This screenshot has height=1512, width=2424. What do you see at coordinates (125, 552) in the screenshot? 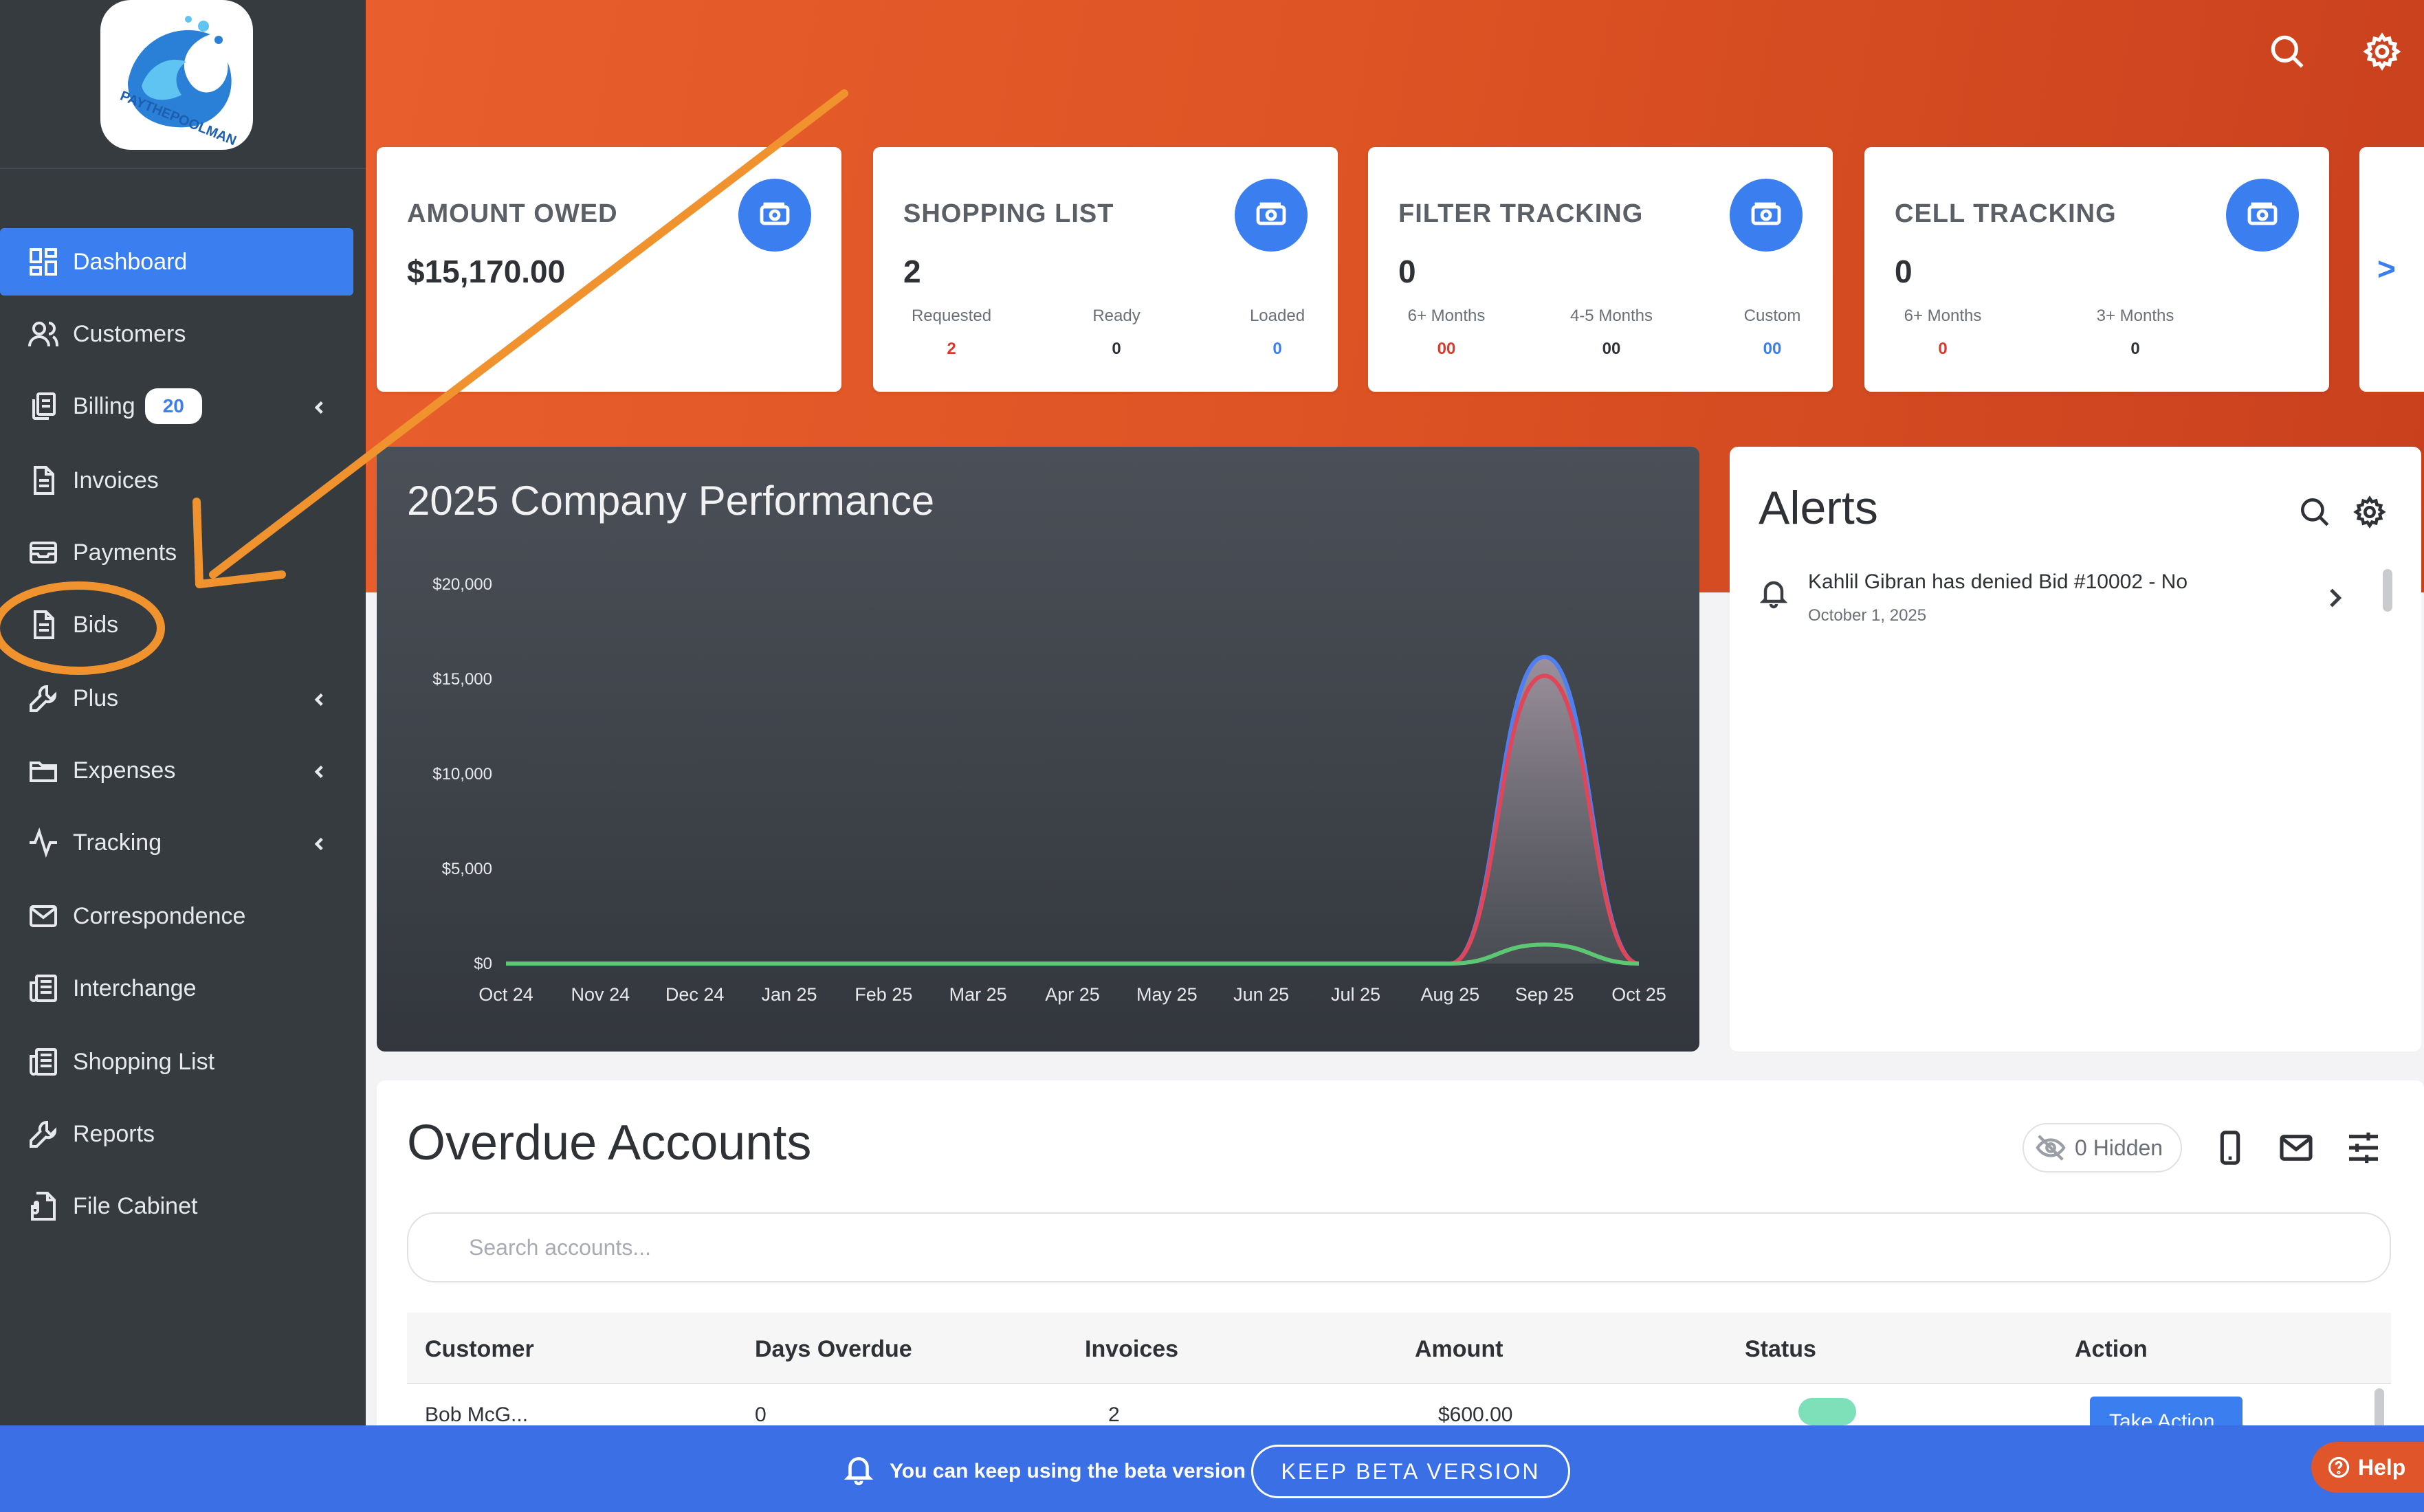
I see `sidebar-item-label: Payments` at bounding box center [125, 552].